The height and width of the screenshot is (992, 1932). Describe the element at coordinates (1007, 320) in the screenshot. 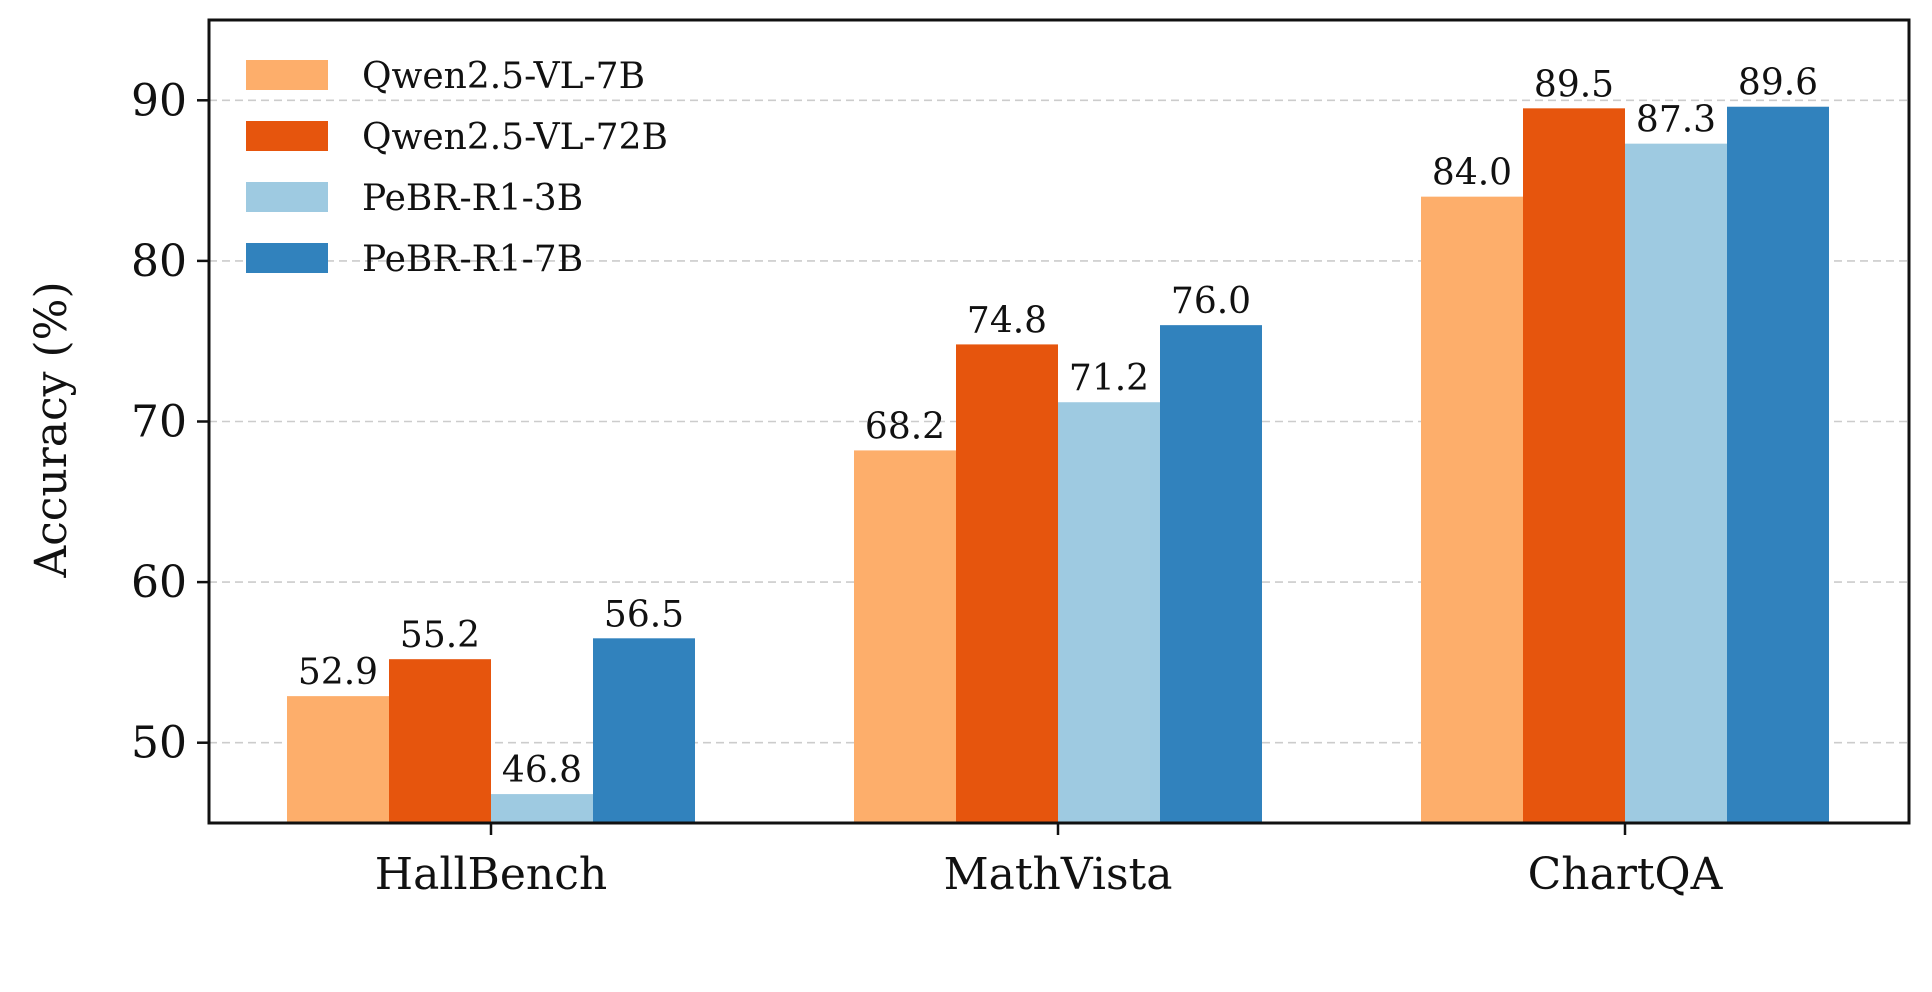

I see `bar-value-label: 74.8` at that location.